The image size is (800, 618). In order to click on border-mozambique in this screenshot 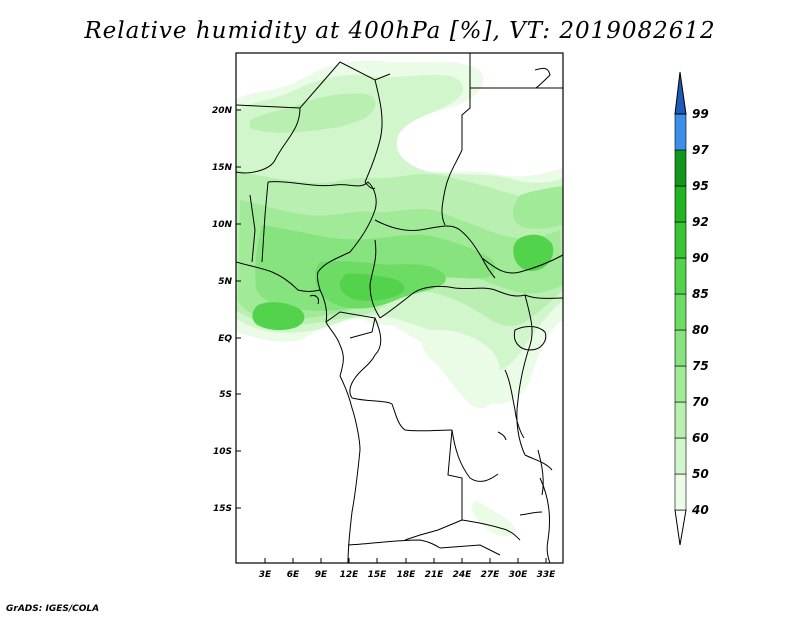, I will do `click(545, 520)`.